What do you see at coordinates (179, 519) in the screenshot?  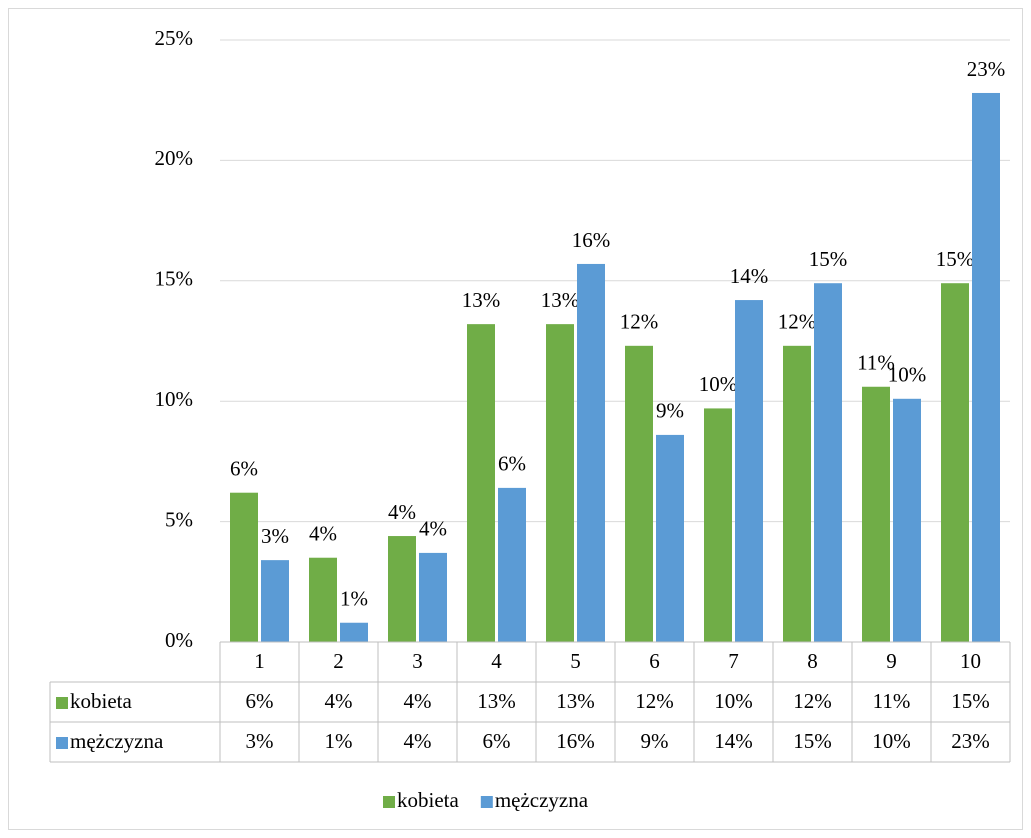 I see `y-tick-label: 5%` at bounding box center [179, 519].